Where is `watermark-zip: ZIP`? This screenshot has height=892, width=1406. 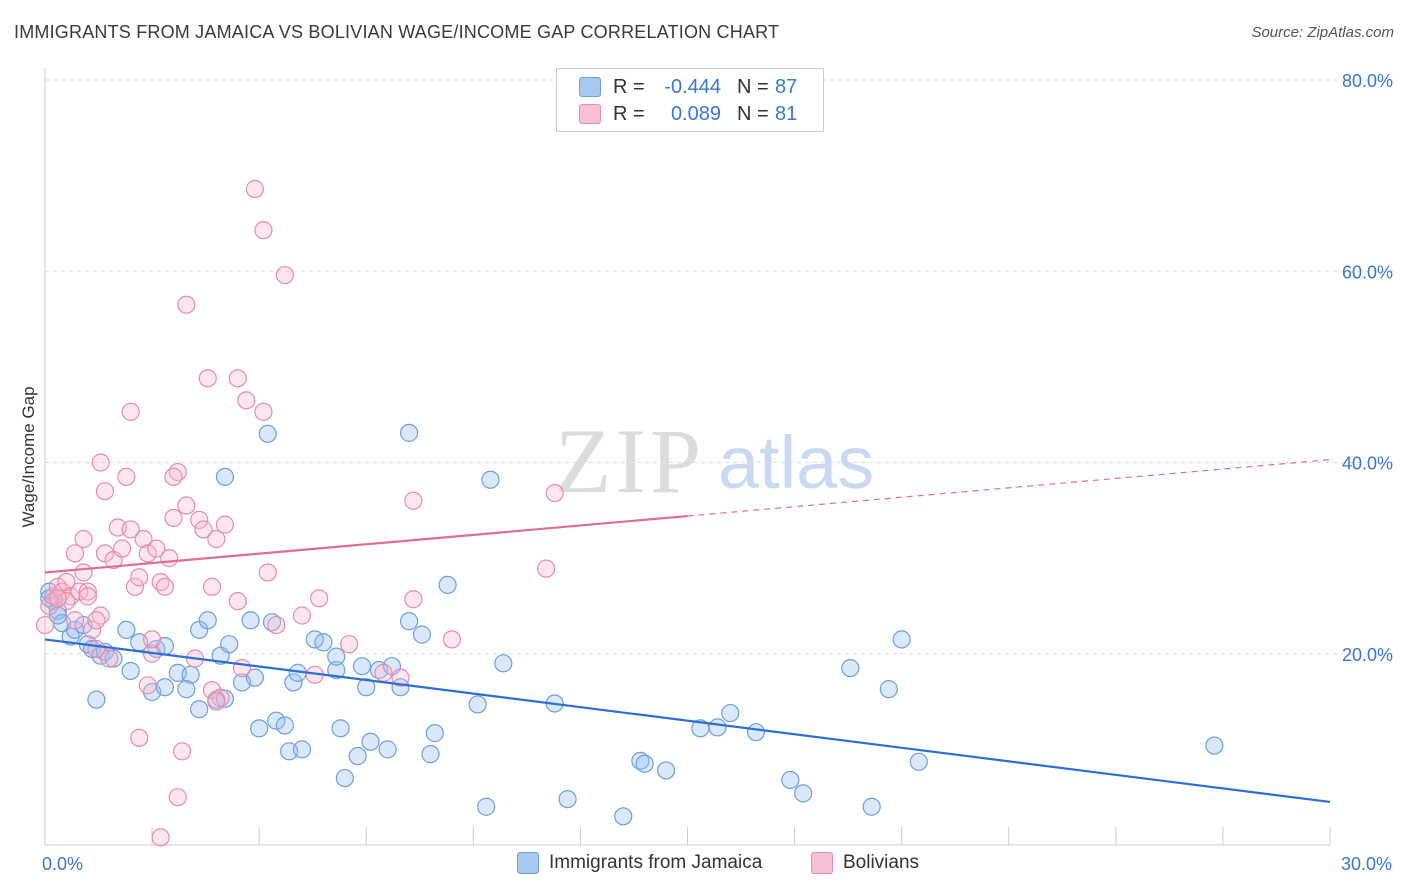
watermark-zip: ZIP is located at coordinates (630, 461).